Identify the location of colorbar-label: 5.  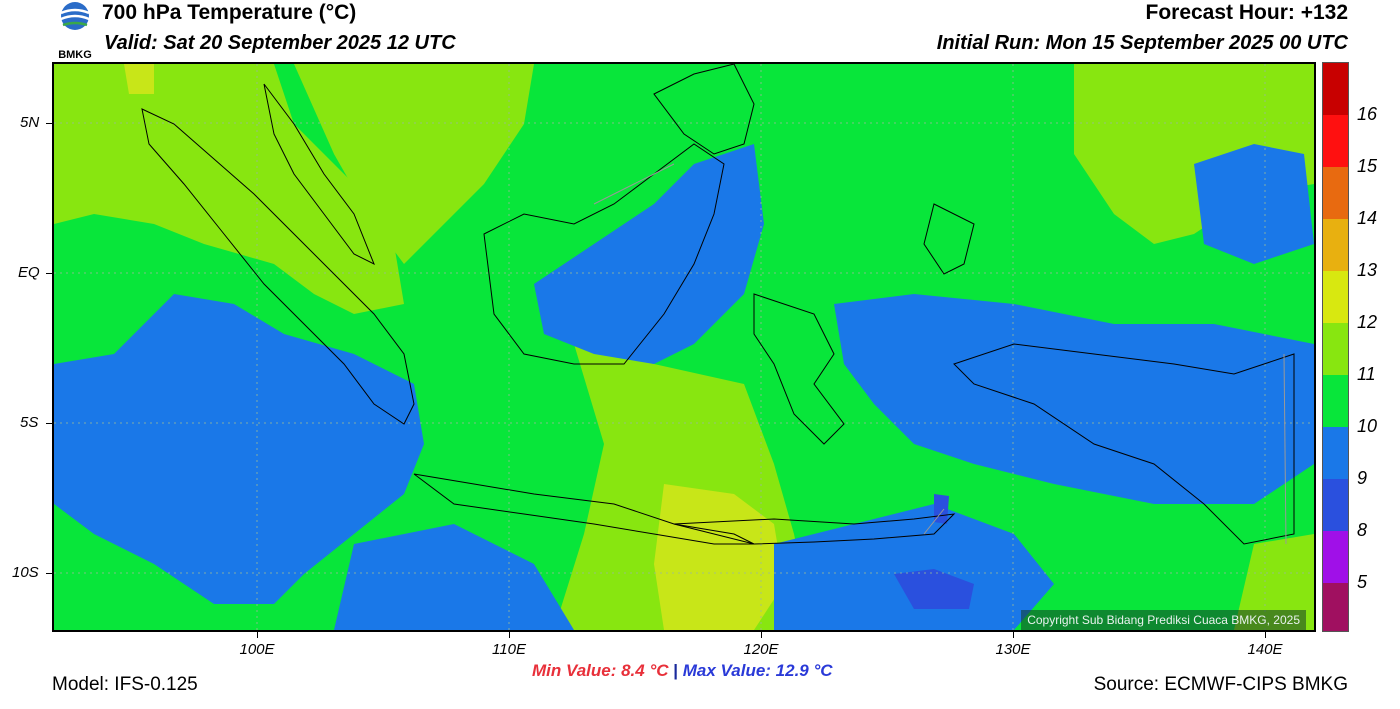
(1362, 582).